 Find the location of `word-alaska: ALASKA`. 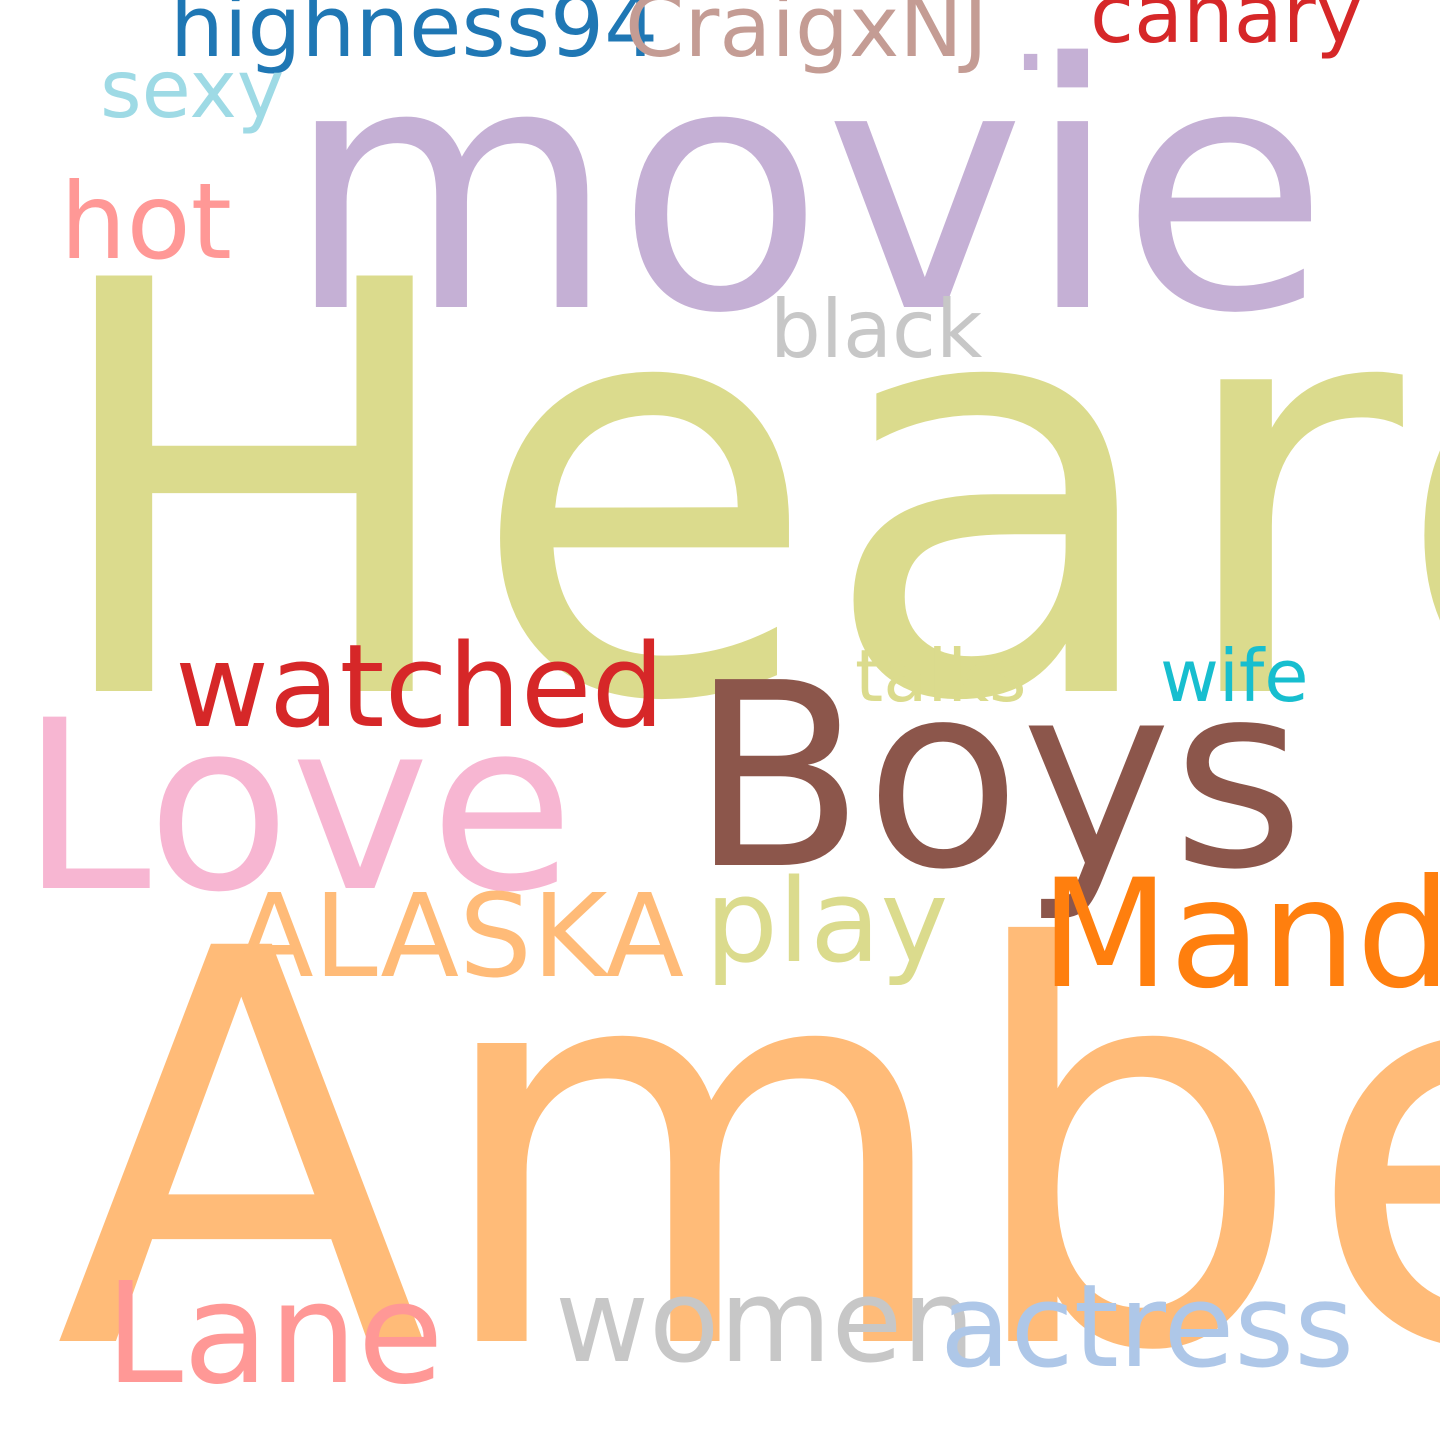

word-alaska: ALASKA is located at coordinates (460, 937).